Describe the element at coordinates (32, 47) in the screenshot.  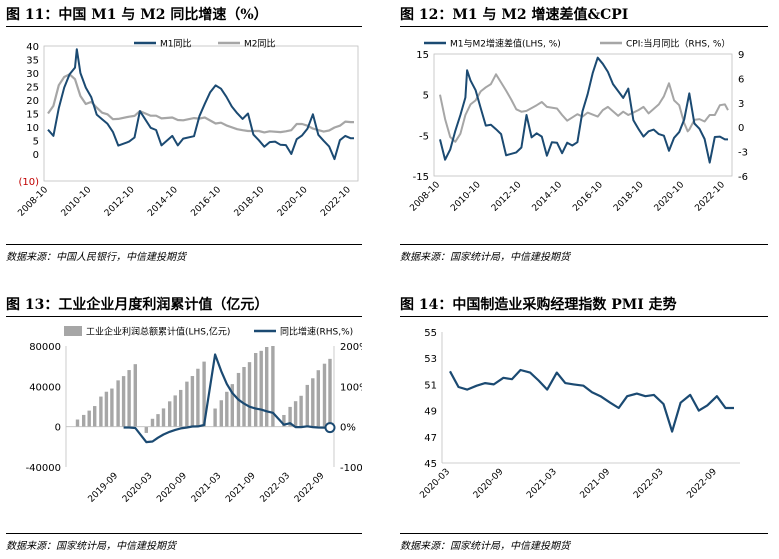
I see `figure-11-y-tick: 40` at that location.